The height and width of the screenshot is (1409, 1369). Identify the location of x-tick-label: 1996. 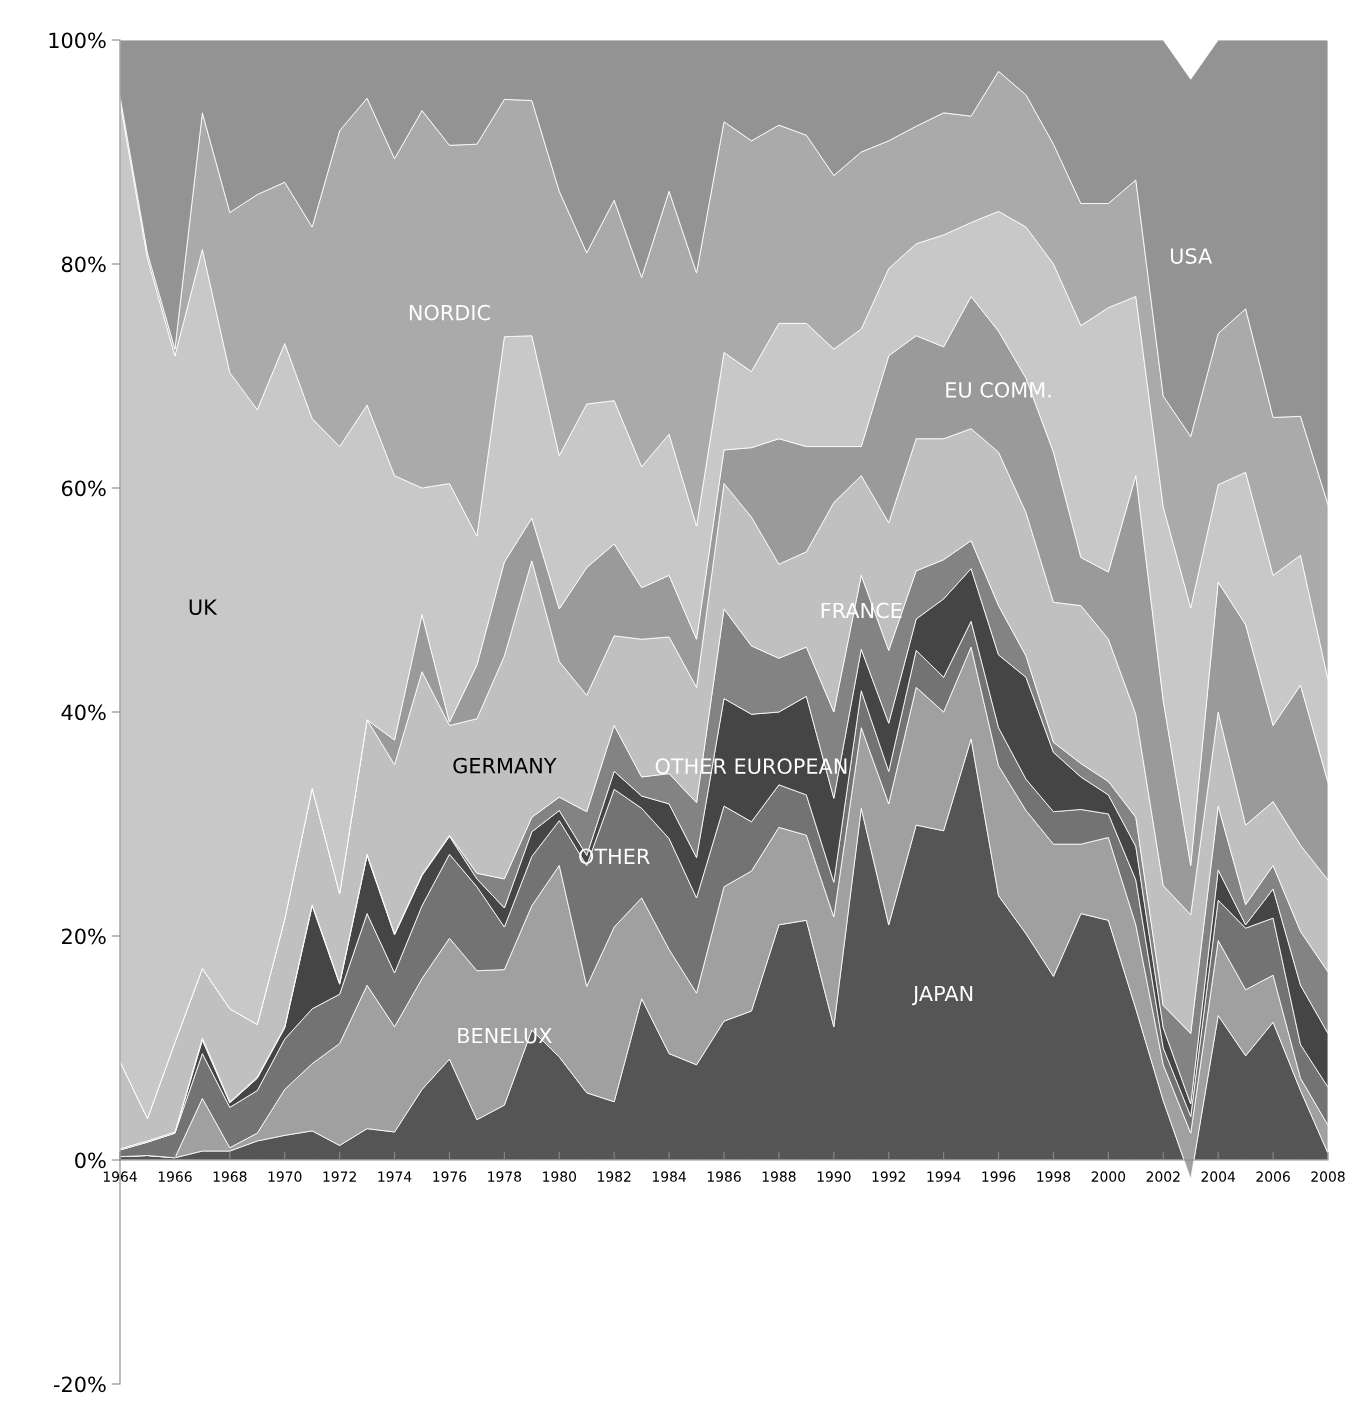
(999, 1176).